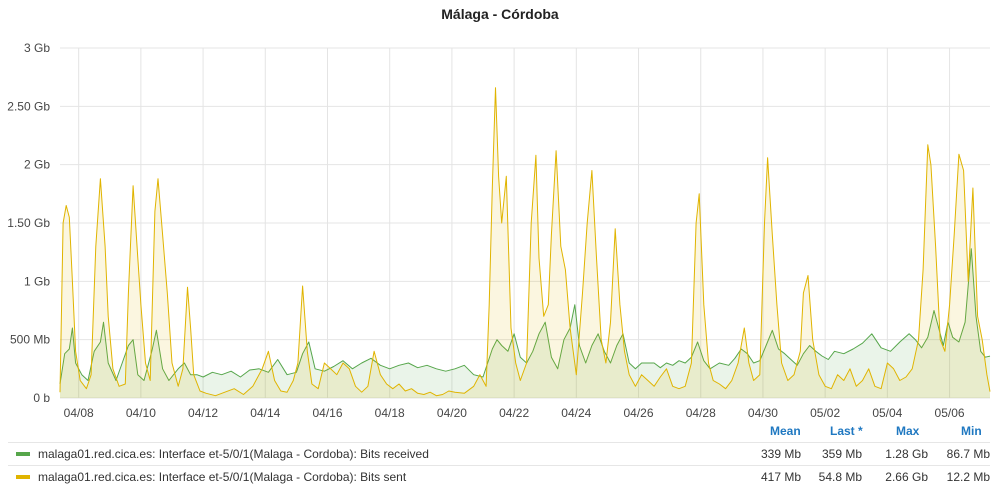 The width and height of the screenshot is (1000, 500). Describe the element at coordinates (846, 431) in the screenshot. I see `legend-header-last: Last *` at that location.